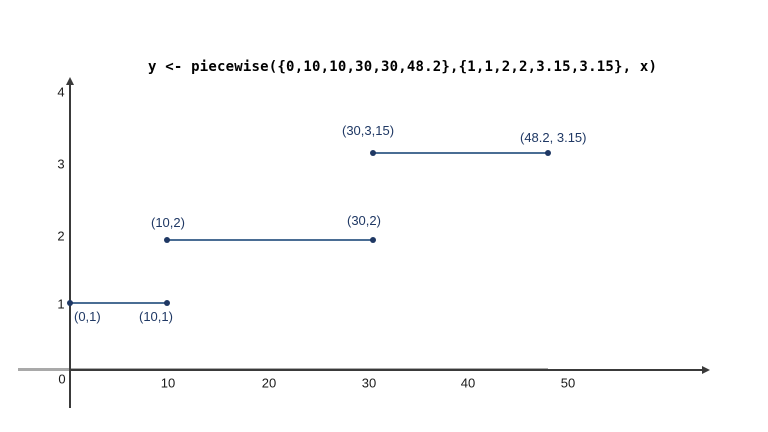 The height and width of the screenshot is (432, 768). What do you see at coordinates (468, 383) in the screenshot?
I see `x-tick-label-40: 40` at bounding box center [468, 383].